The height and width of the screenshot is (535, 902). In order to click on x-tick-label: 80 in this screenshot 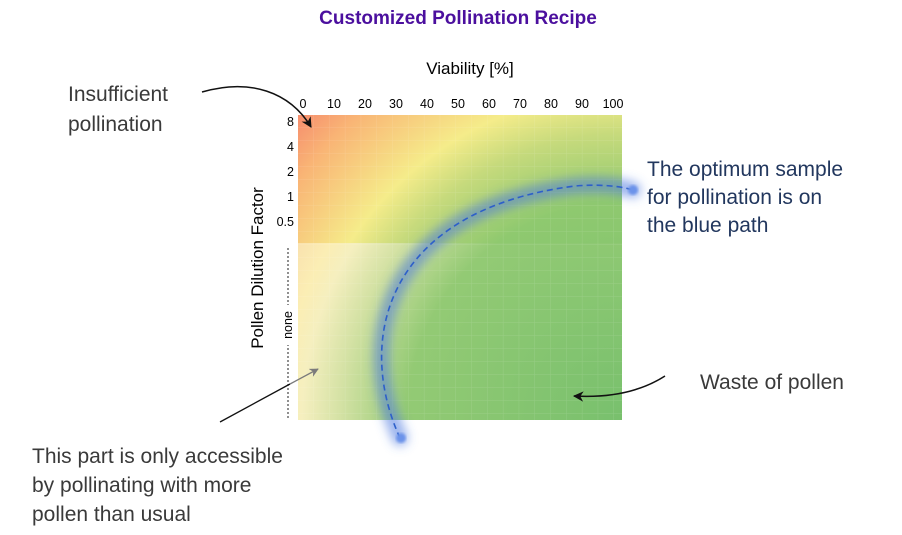, I will do `click(551, 104)`.